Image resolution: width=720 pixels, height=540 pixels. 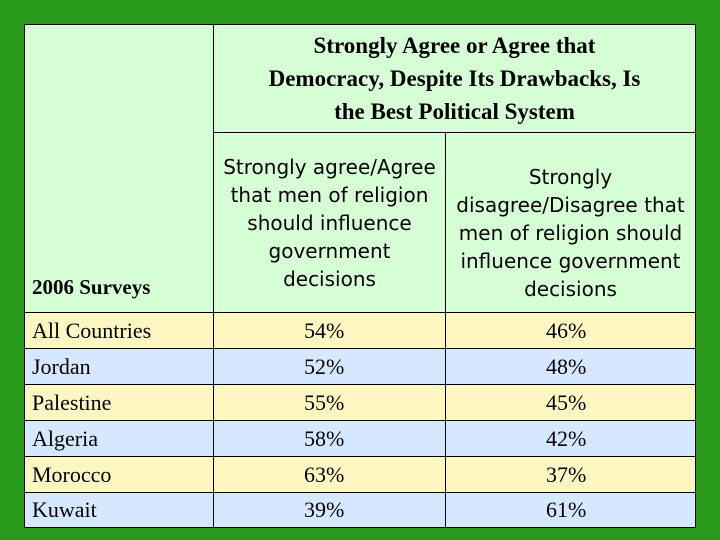 What do you see at coordinates (72, 474) in the screenshot?
I see `row-country: Morocco` at bounding box center [72, 474].